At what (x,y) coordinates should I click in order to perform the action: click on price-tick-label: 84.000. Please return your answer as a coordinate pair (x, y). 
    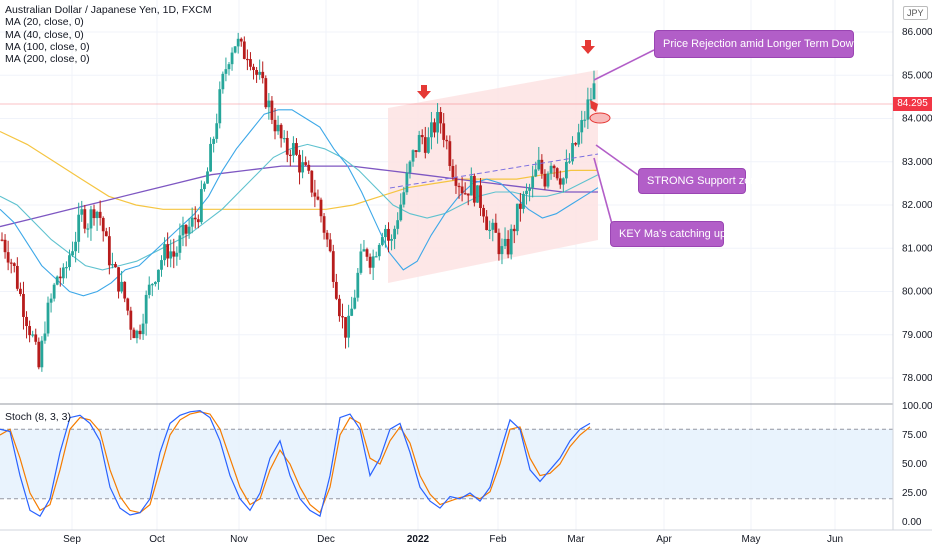
    Looking at the image, I should click on (917, 119).